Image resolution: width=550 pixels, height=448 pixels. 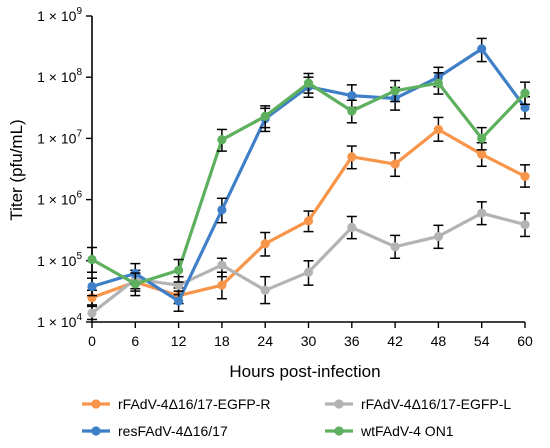 I want to click on x-tick-label: 30, so click(x=309, y=341).